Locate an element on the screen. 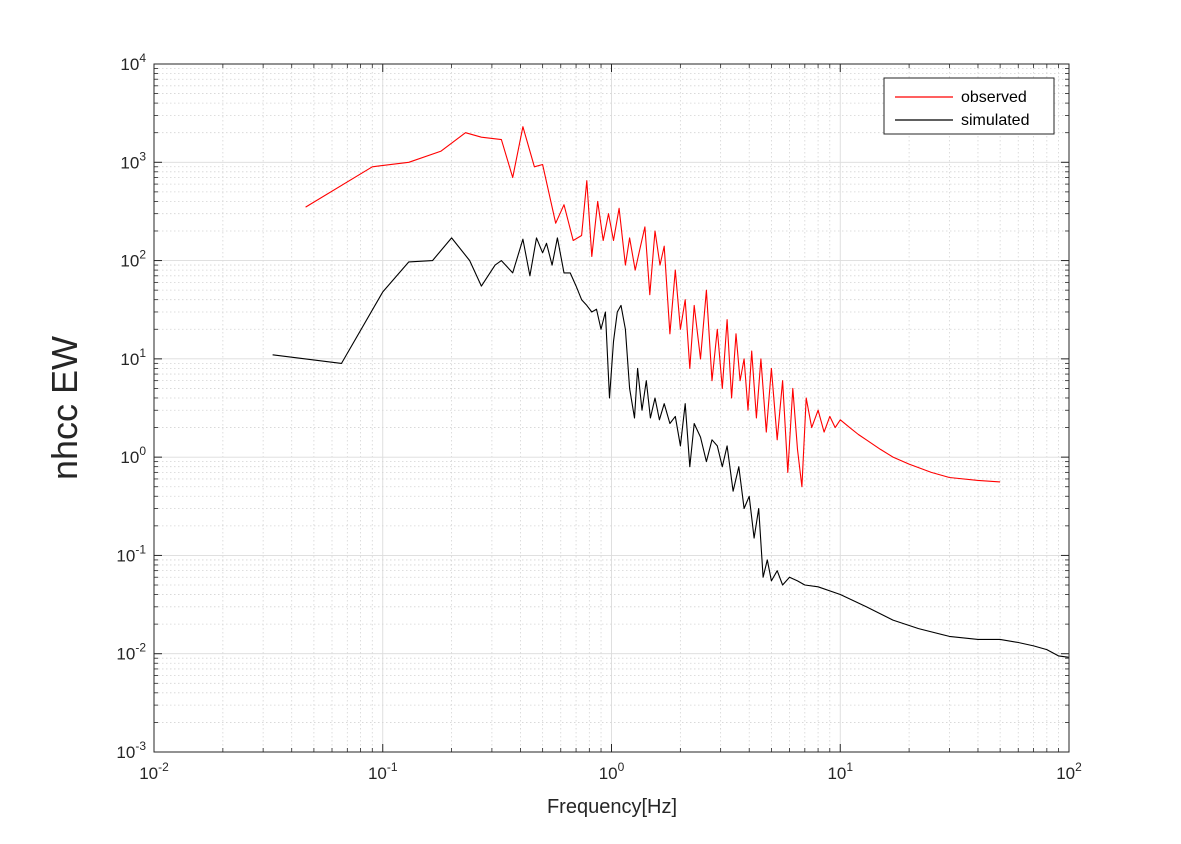 This screenshot has width=1181, height=844. y-tick-label: 10⁰ is located at coordinates (133, 455).